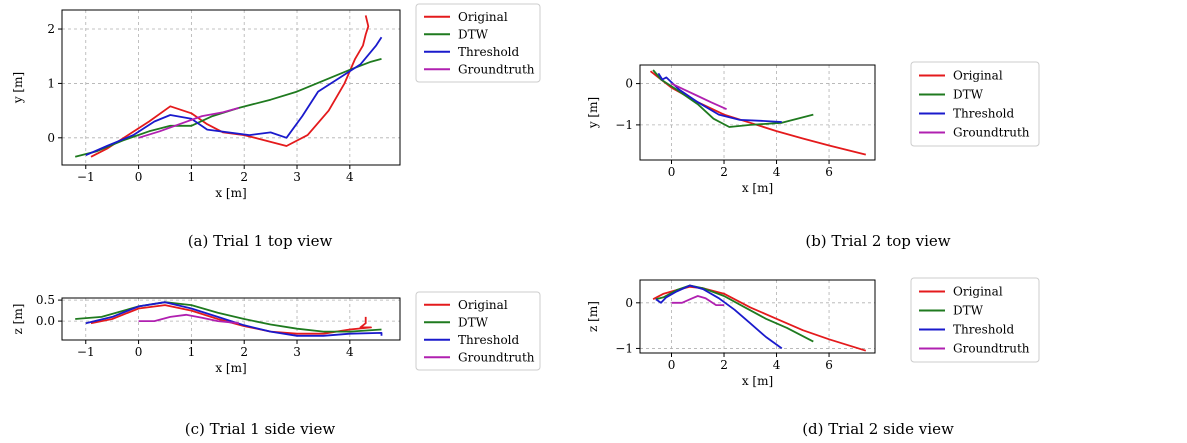  What do you see at coordinates (45, 321) in the screenshot?
I see `y-tick-label: 0.0` at bounding box center [45, 321].